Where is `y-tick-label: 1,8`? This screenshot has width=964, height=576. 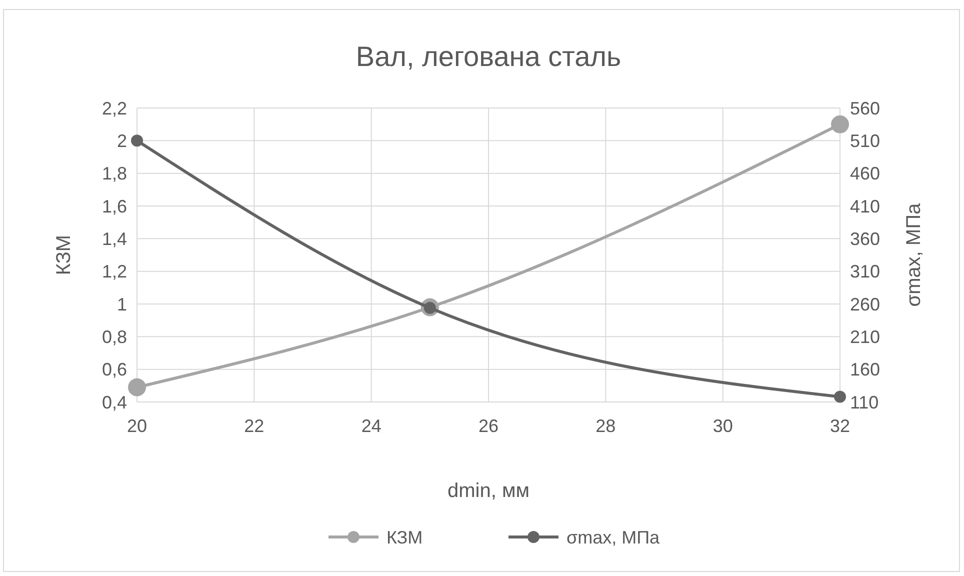
y-tick-label: 1,8 is located at coordinates (114, 174).